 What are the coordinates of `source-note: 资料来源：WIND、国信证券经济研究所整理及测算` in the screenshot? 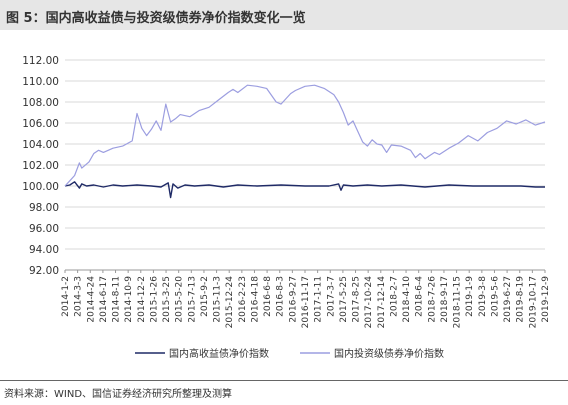 It's located at (118, 394).